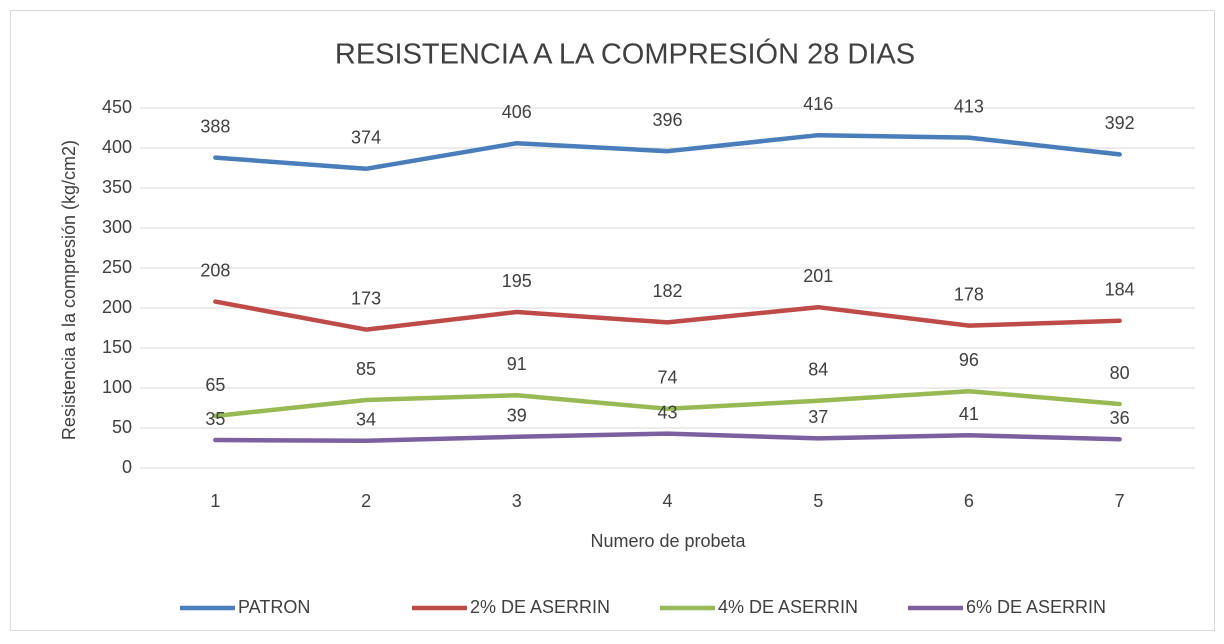 Image resolution: width=1224 pixels, height=644 pixels. I want to click on legend-label: 2% DE ASERRIN, so click(540, 607).